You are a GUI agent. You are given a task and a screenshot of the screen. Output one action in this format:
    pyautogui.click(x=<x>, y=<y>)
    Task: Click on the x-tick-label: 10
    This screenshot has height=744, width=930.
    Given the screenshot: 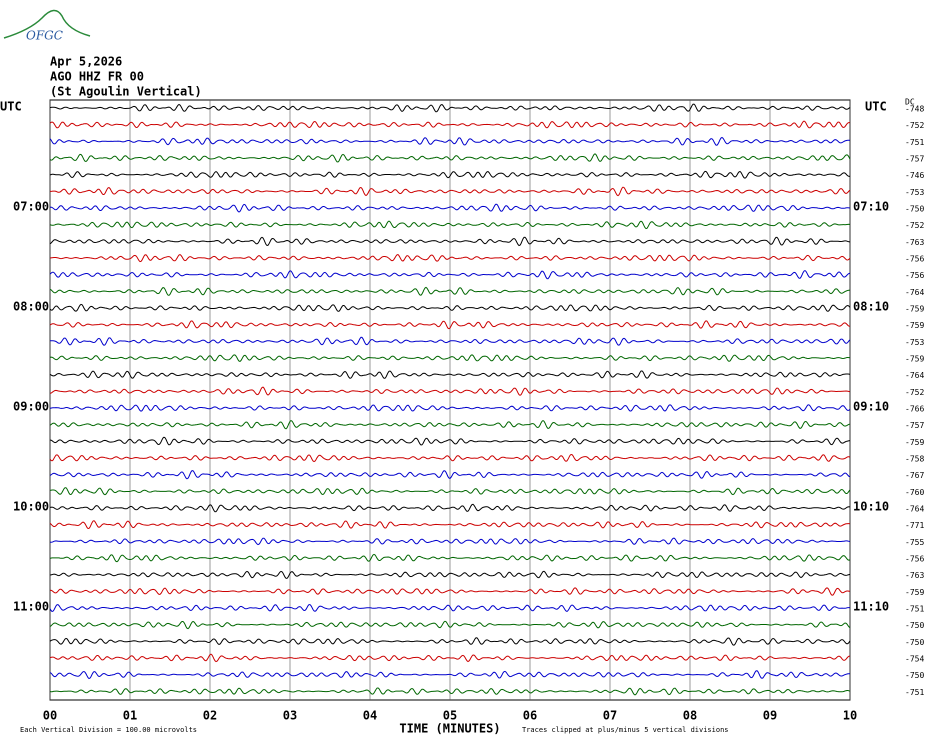 What is the action you would take?
    pyautogui.click(x=850, y=716)
    